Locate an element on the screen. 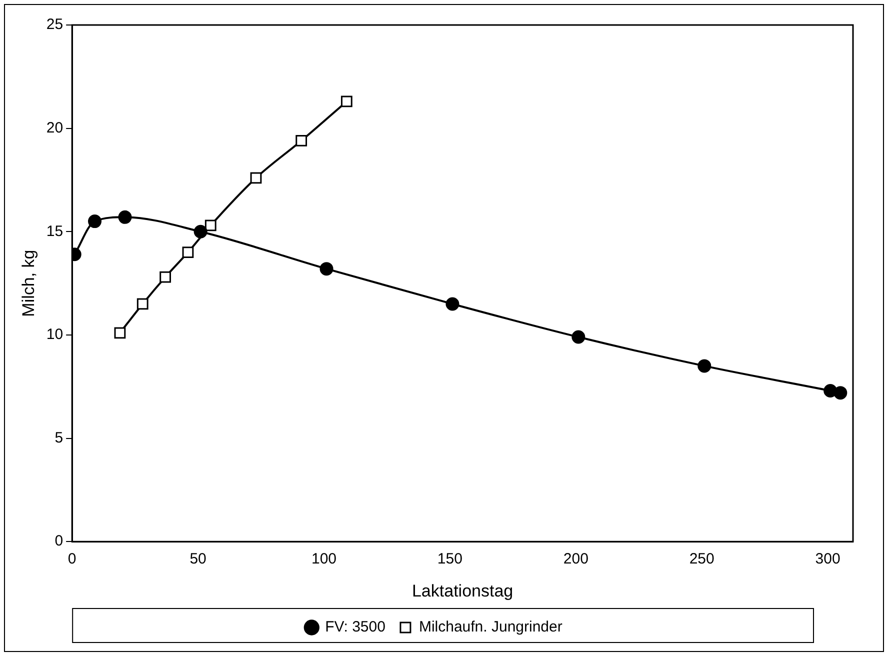  y-tick-label: 5 is located at coordinates (59, 437).